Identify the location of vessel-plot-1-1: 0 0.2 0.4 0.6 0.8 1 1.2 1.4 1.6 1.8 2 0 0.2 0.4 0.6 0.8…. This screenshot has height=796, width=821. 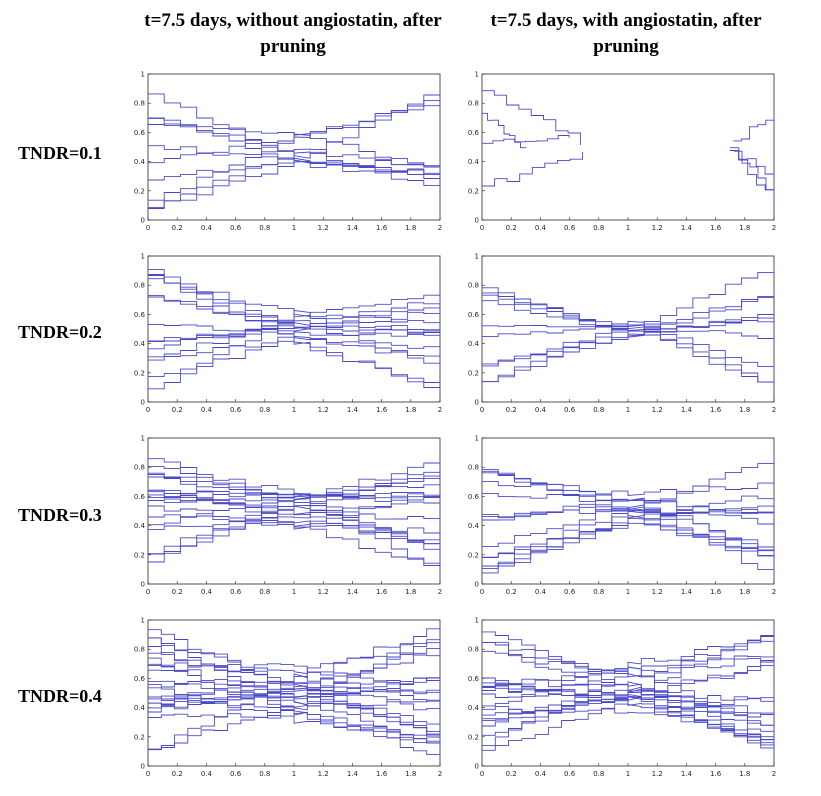
(288, 152).